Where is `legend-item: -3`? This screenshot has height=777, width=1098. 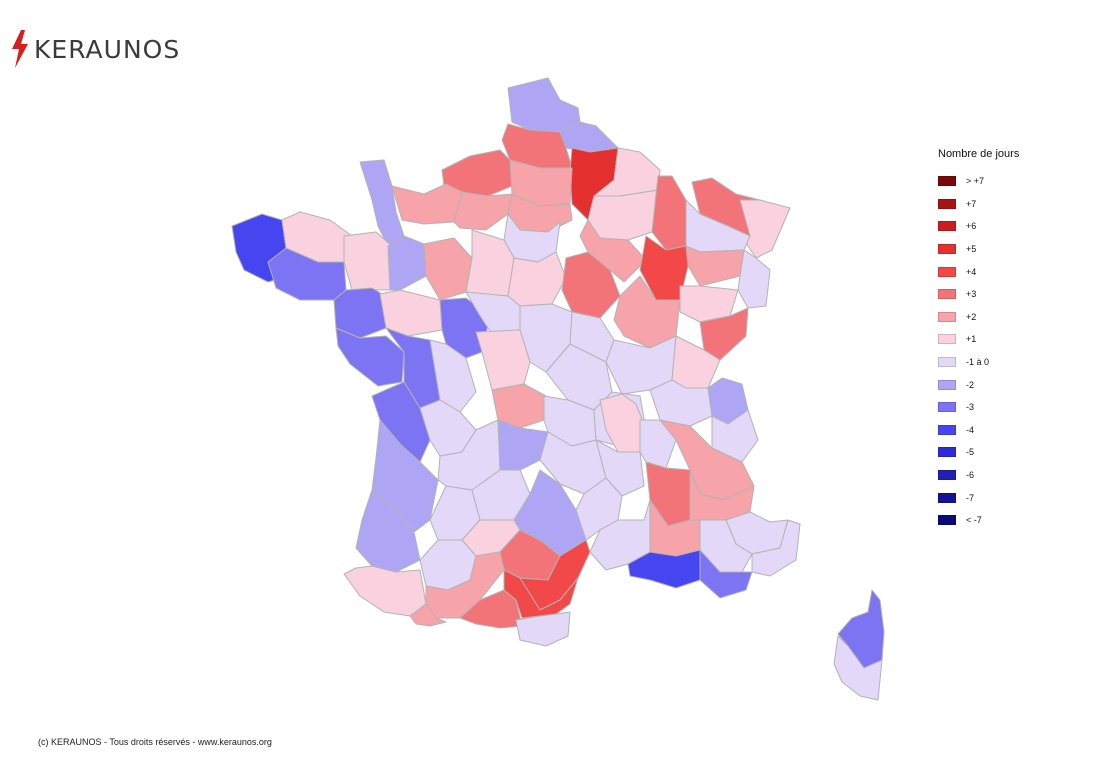
legend-item: -3 is located at coordinates (978, 407).